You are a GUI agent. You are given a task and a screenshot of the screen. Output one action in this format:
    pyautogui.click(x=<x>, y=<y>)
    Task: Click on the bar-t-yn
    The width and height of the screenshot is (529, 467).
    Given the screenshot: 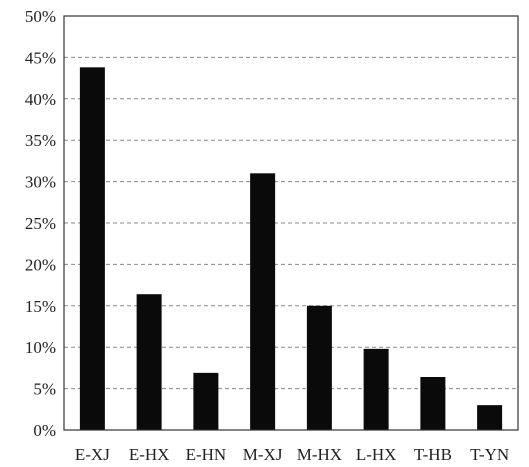 What is the action you would take?
    pyautogui.click(x=490, y=417)
    